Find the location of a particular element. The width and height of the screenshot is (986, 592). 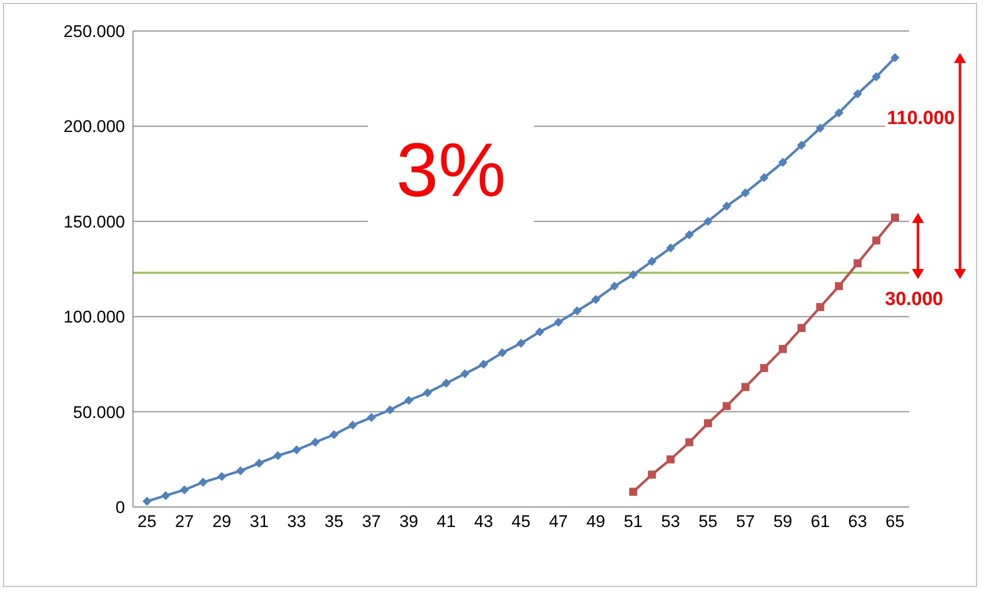

x-tick-label: 37 is located at coordinates (371, 522).